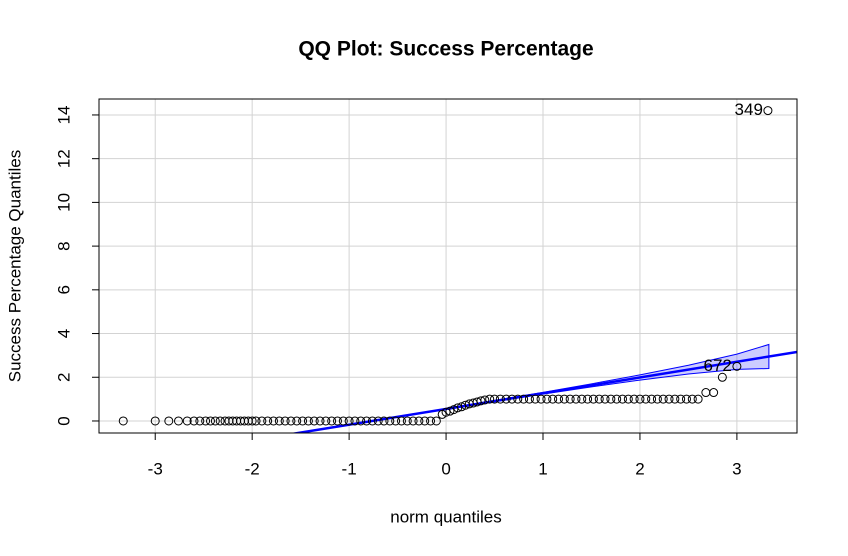  I want to click on x-tick-label: 1, so click(542, 468).